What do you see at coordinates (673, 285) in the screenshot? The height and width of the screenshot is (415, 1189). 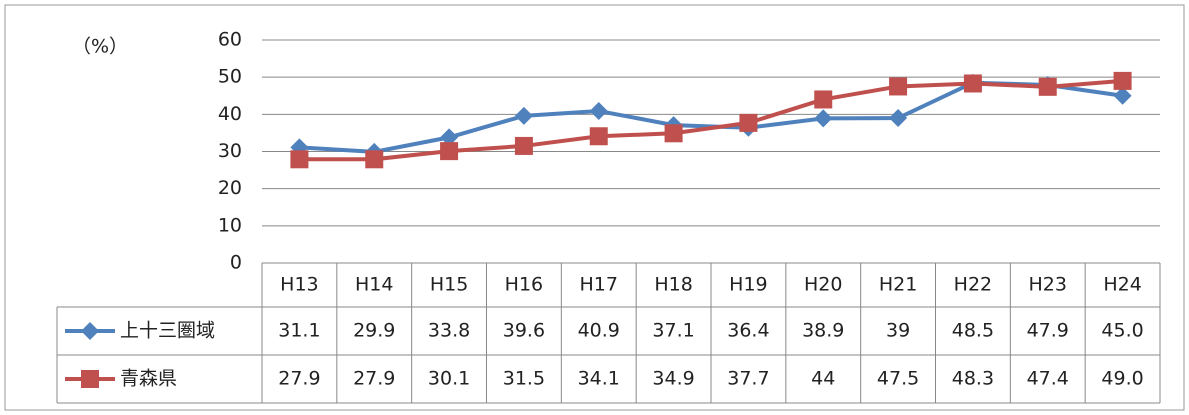 I see `x-tick-label: H18` at bounding box center [673, 285].